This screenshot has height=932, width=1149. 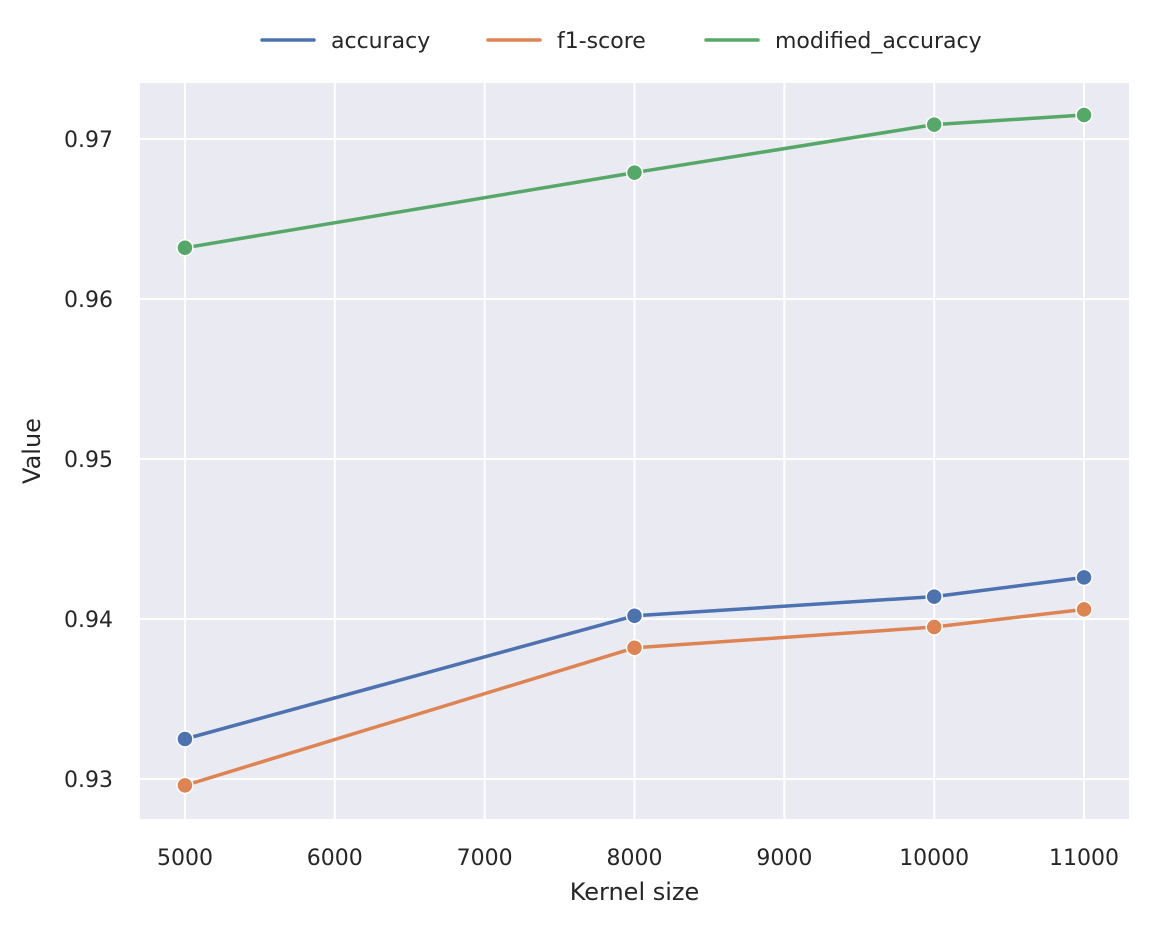 What do you see at coordinates (485, 858) in the screenshot?
I see `x-tick-label: 7000` at bounding box center [485, 858].